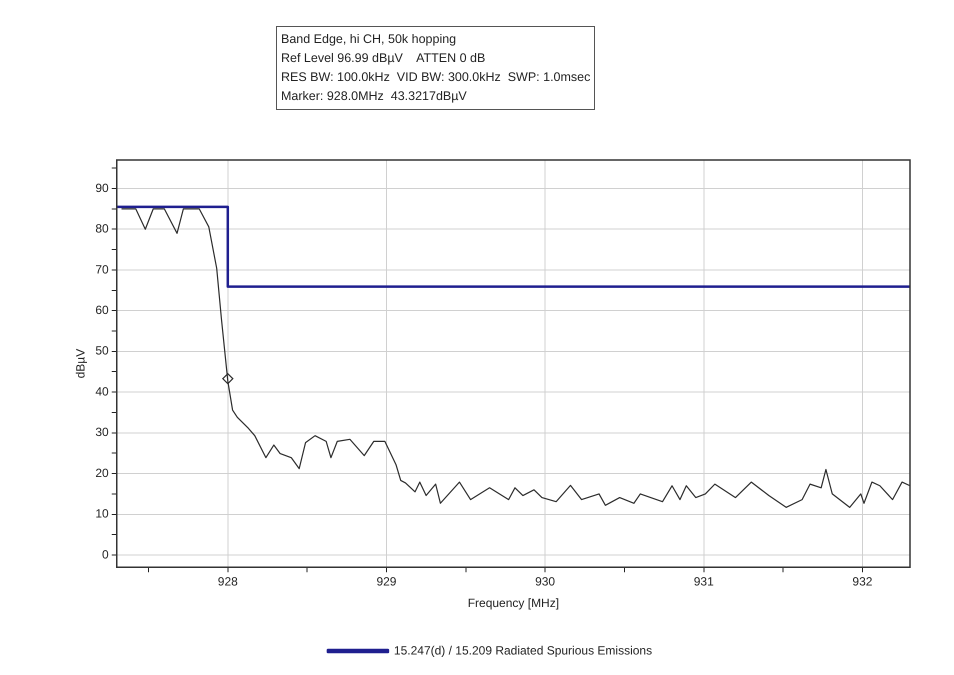  Describe the element at coordinates (102, 391) in the screenshot. I see `y-tick-label: 40` at that location.